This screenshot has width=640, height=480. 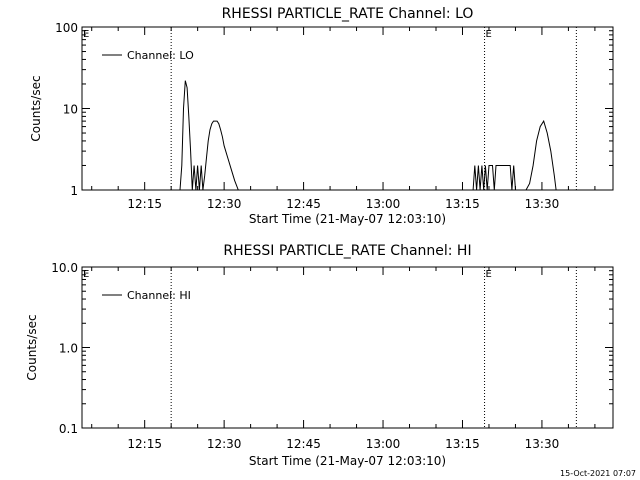 What do you see at coordinates (68, 349) in the screenshot?
I see `y-tick-label: 1.0` at bounding box center [68, 349].